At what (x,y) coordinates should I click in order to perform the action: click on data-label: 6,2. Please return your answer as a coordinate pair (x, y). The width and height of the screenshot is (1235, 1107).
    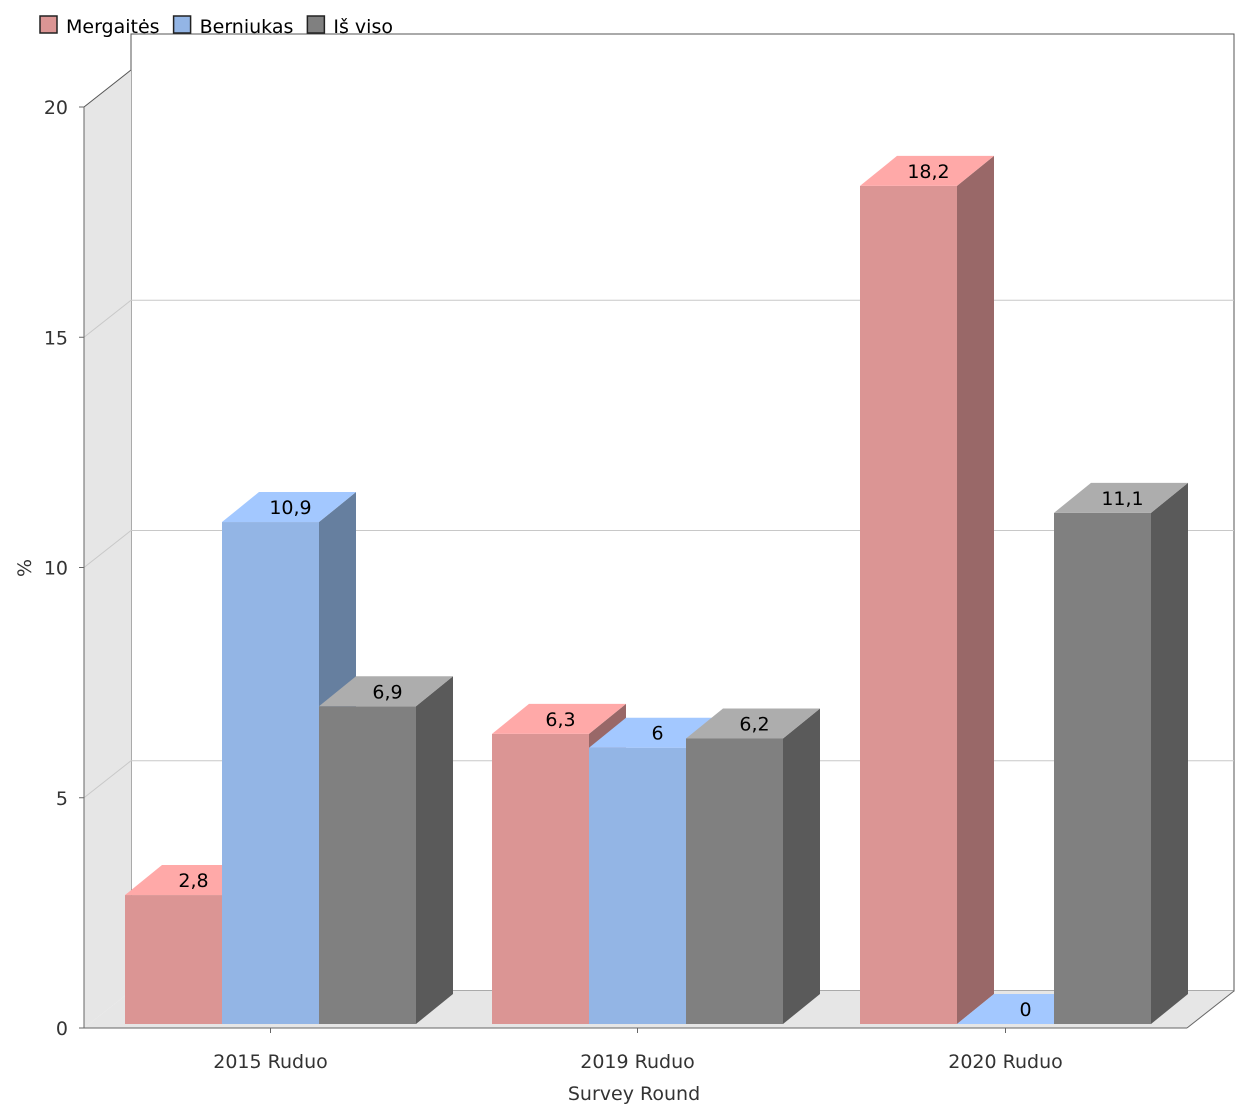
    Looking at the image, I should click on (754, 724).